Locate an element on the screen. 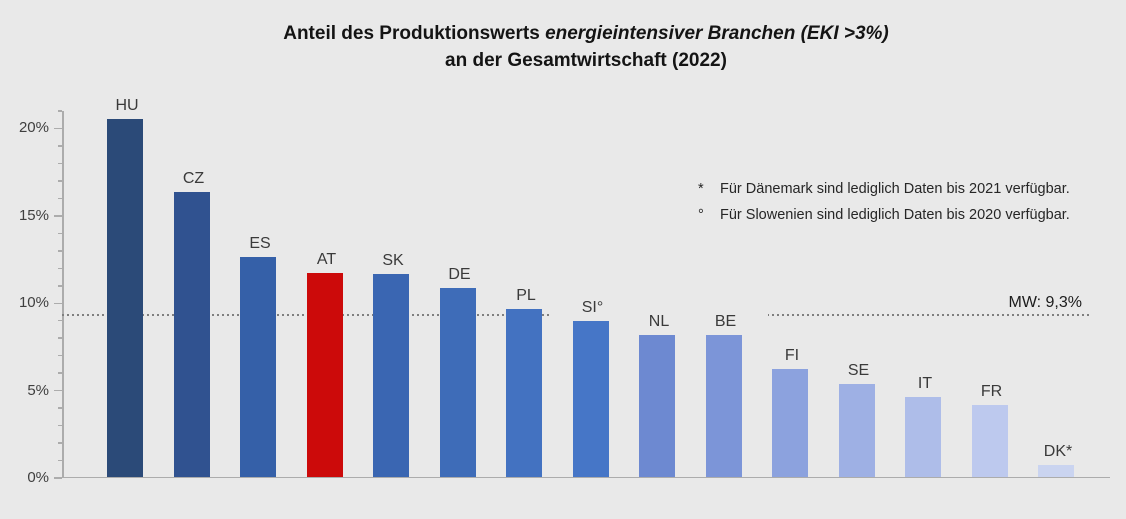 The image size is (1126, 519). bar-cz is located at coordinates (191, 334).